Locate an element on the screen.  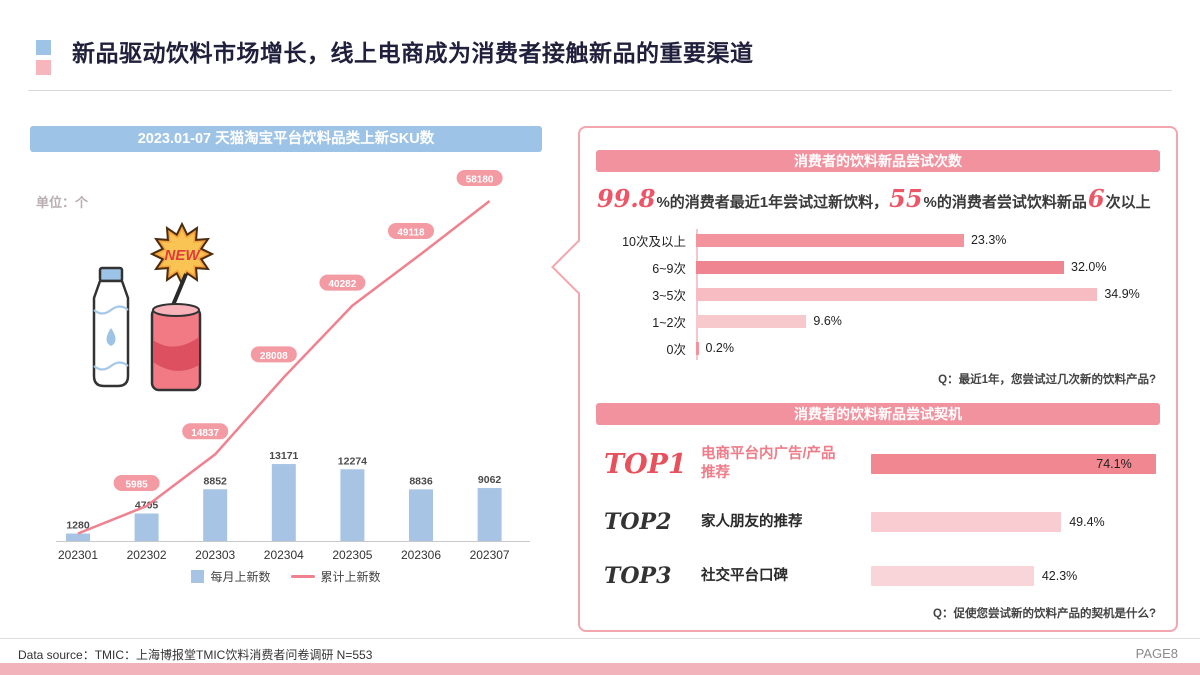
bar-value-label: 8836 is located at coordinates (421, 481).